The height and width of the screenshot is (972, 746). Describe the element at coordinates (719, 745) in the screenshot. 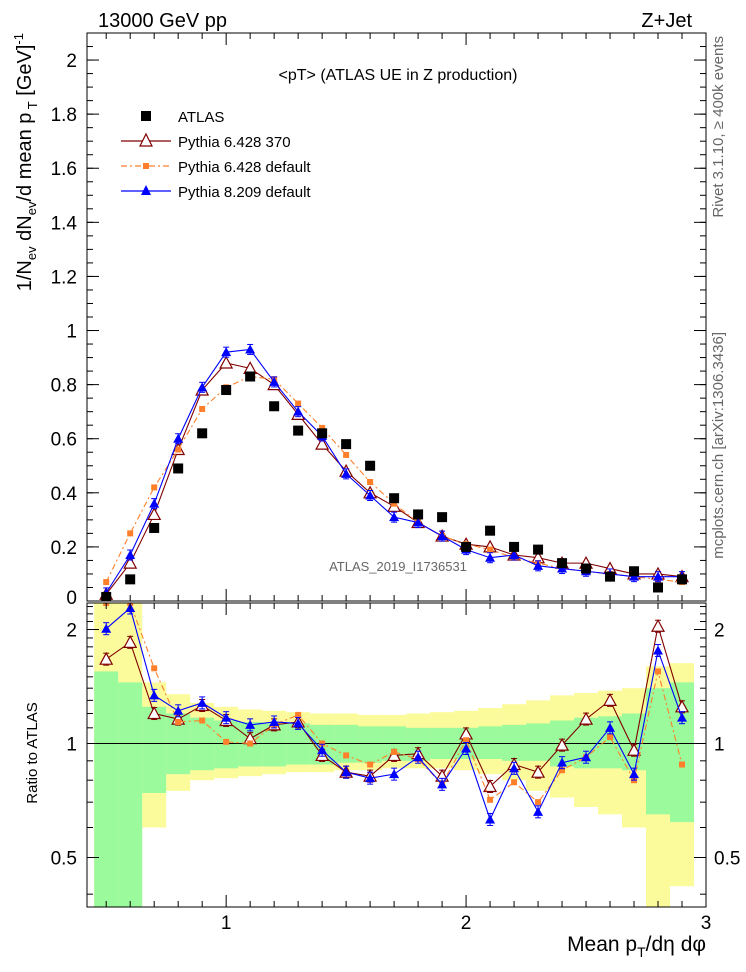

I see `ratio-y-tick-label-right: 1` at that location.